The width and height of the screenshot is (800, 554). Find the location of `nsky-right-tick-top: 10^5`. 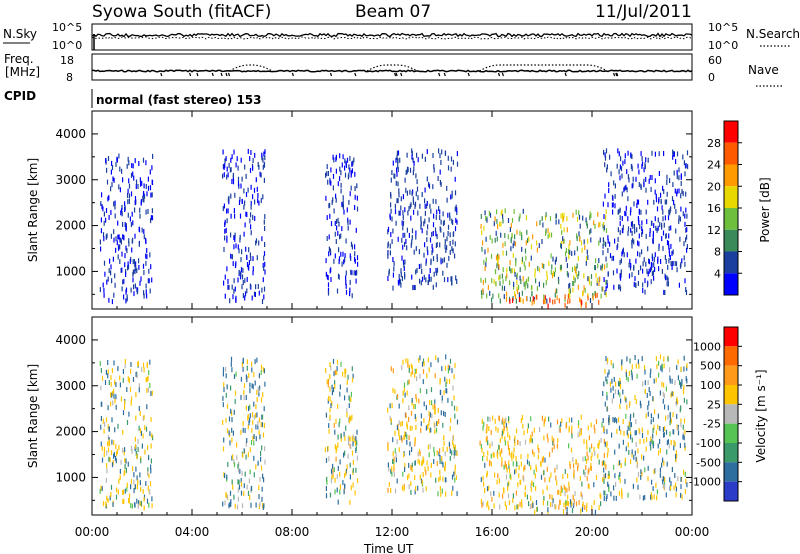

nsky-right-tick-top: 10^5 is located at coordinates (723, 27).